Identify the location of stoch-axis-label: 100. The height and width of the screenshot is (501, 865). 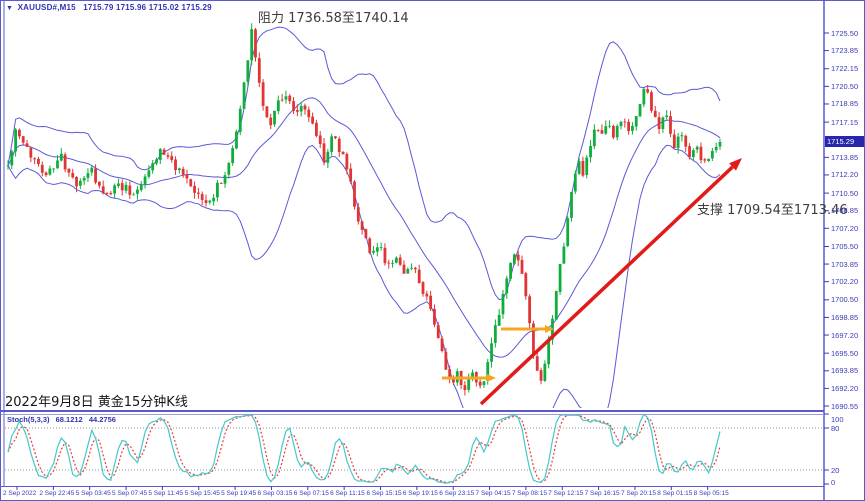
(837, 419).